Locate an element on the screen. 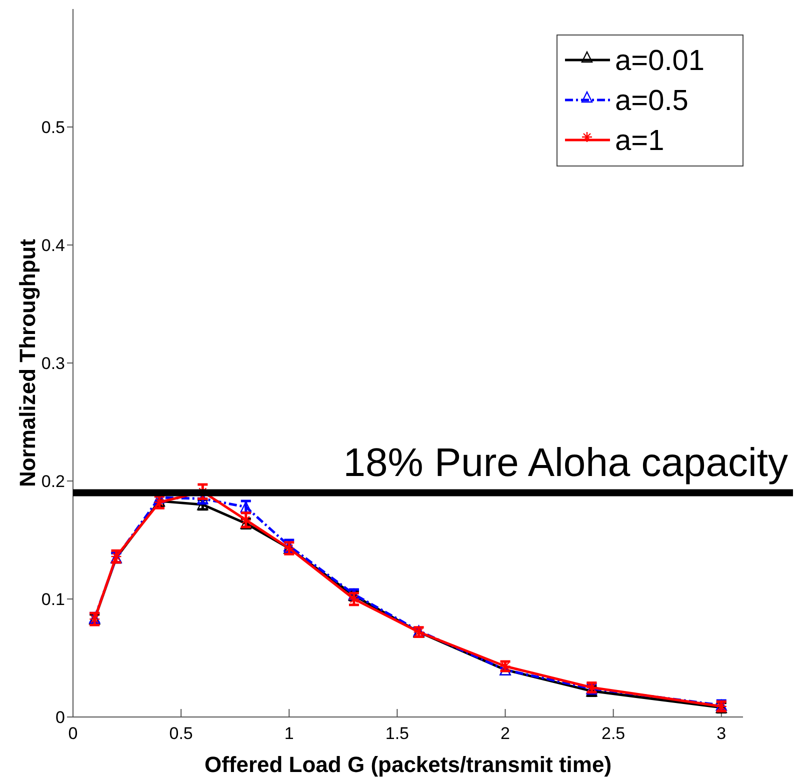 The height and width of the screenshot is (781, 808). y-tick-label: 0.2 is located at coordinates (53, 481).